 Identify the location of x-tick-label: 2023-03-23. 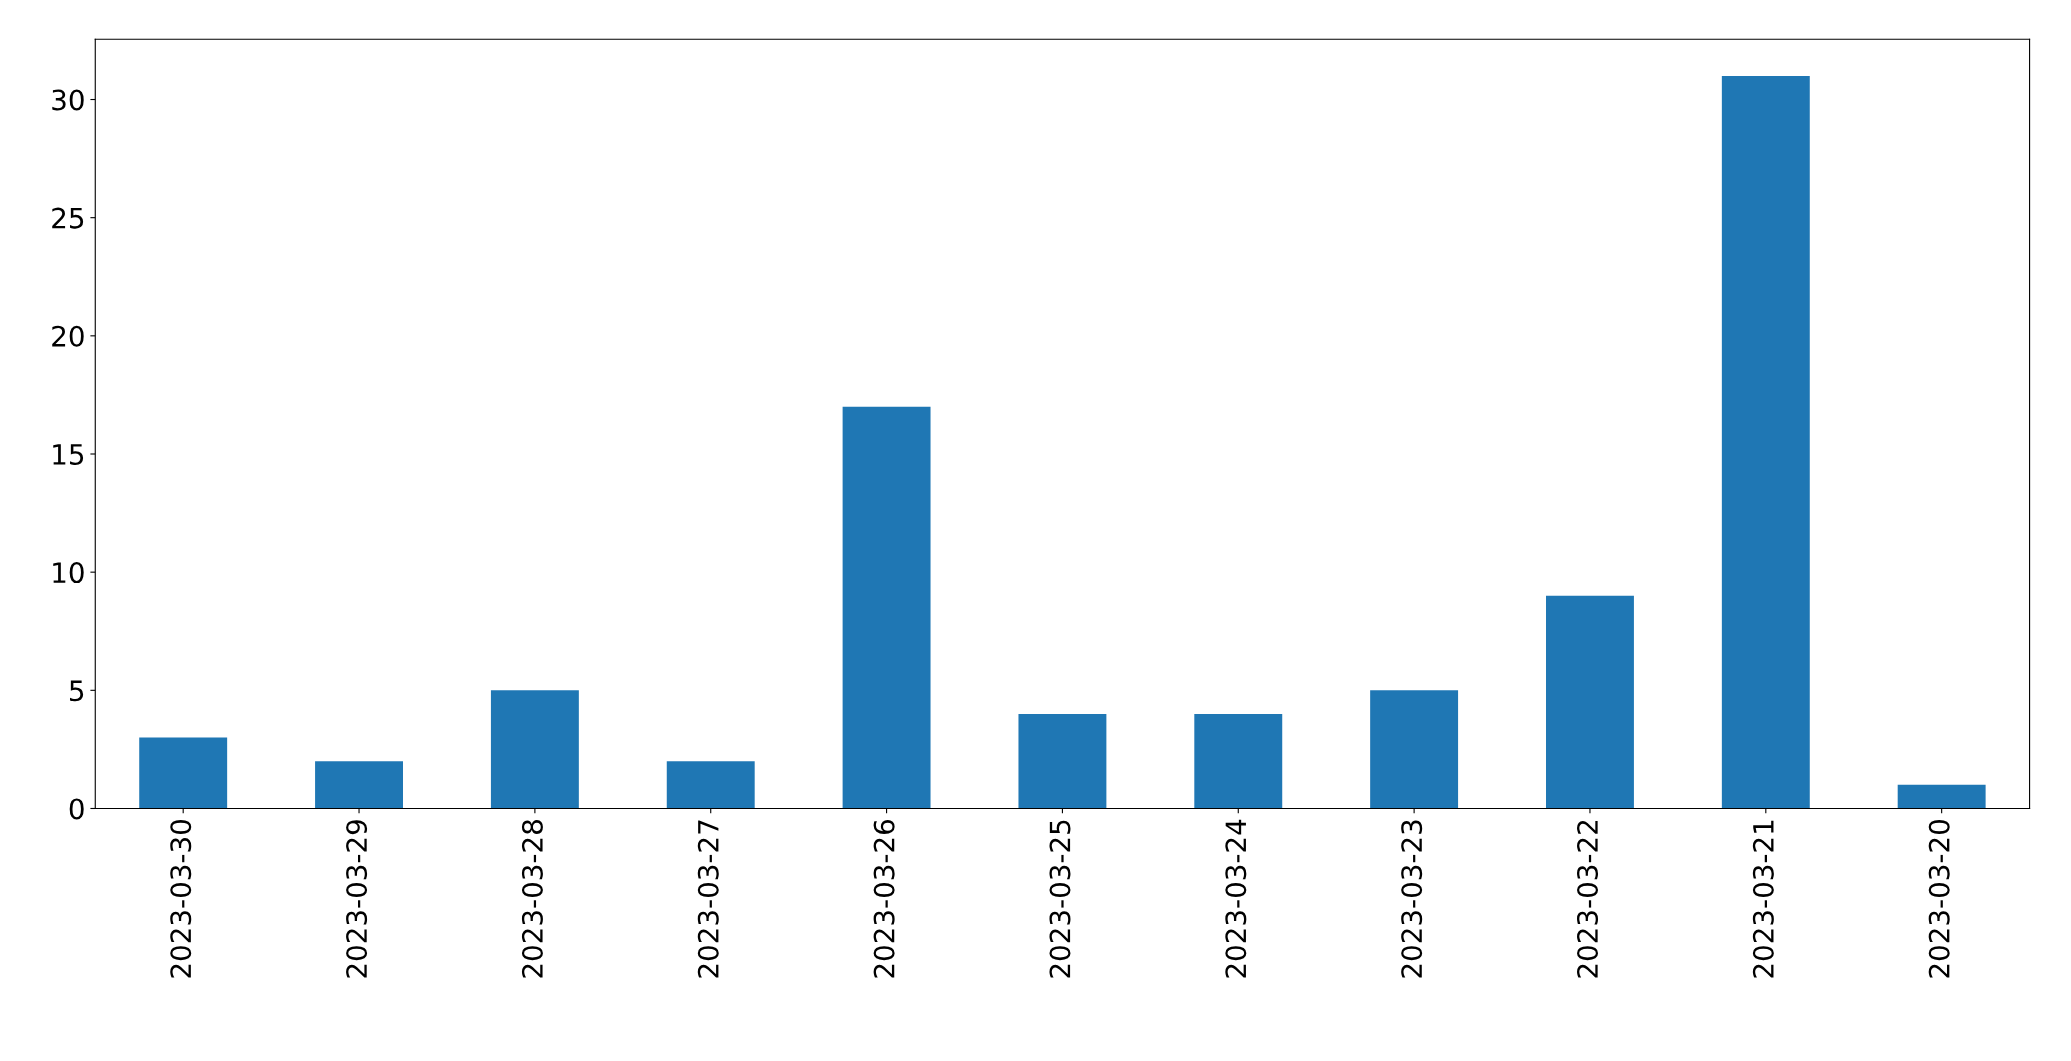
(1412, 899).